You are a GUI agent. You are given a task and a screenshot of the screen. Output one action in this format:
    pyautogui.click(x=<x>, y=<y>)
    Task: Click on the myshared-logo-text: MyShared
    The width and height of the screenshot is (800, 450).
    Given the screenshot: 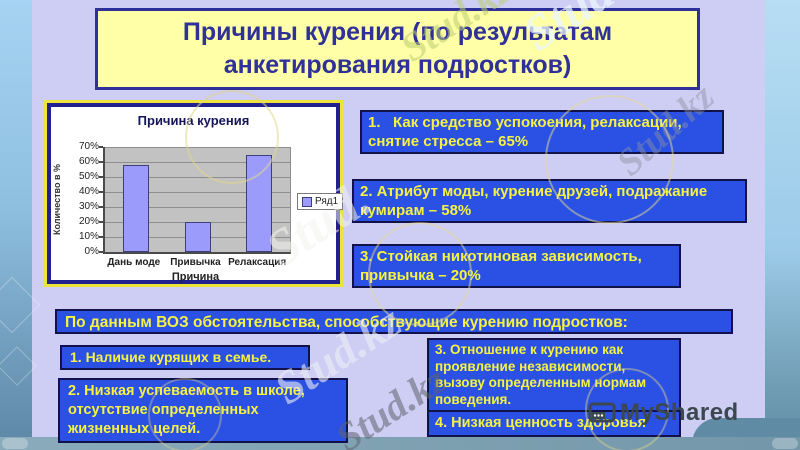 What is the action you would take?
    pyautogui.click(x=679, y=412)
    